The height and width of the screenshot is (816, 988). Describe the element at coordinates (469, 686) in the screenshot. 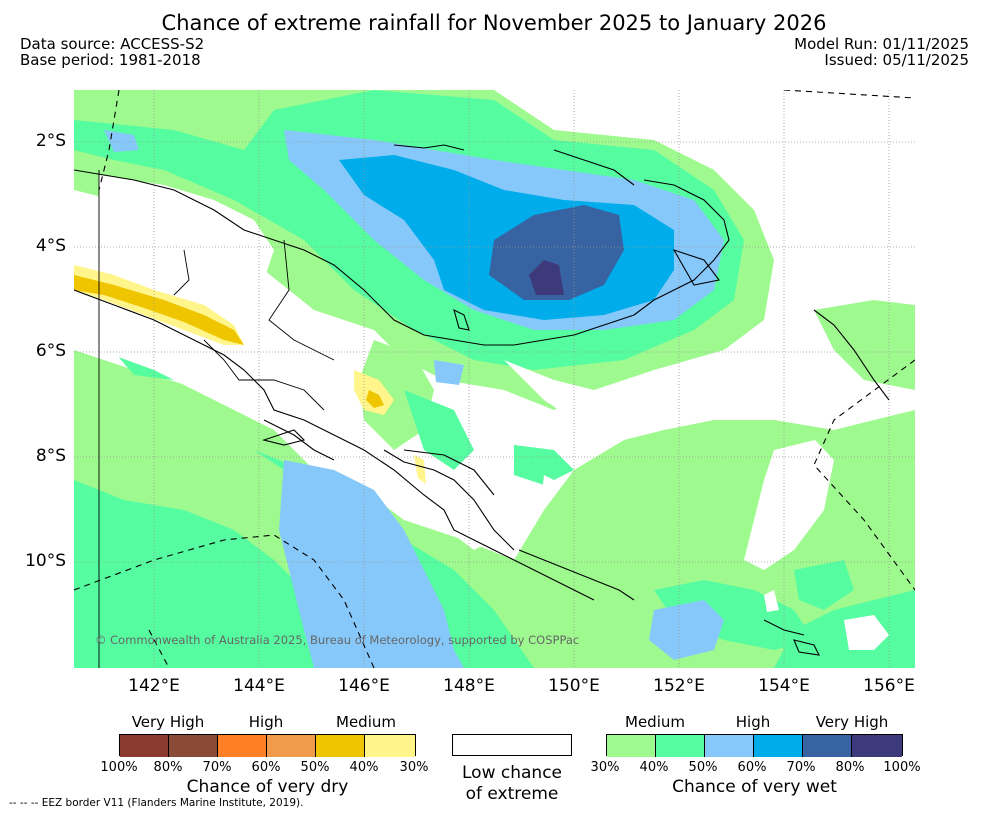

I see `lon-label-148e: 148°E` at that location.